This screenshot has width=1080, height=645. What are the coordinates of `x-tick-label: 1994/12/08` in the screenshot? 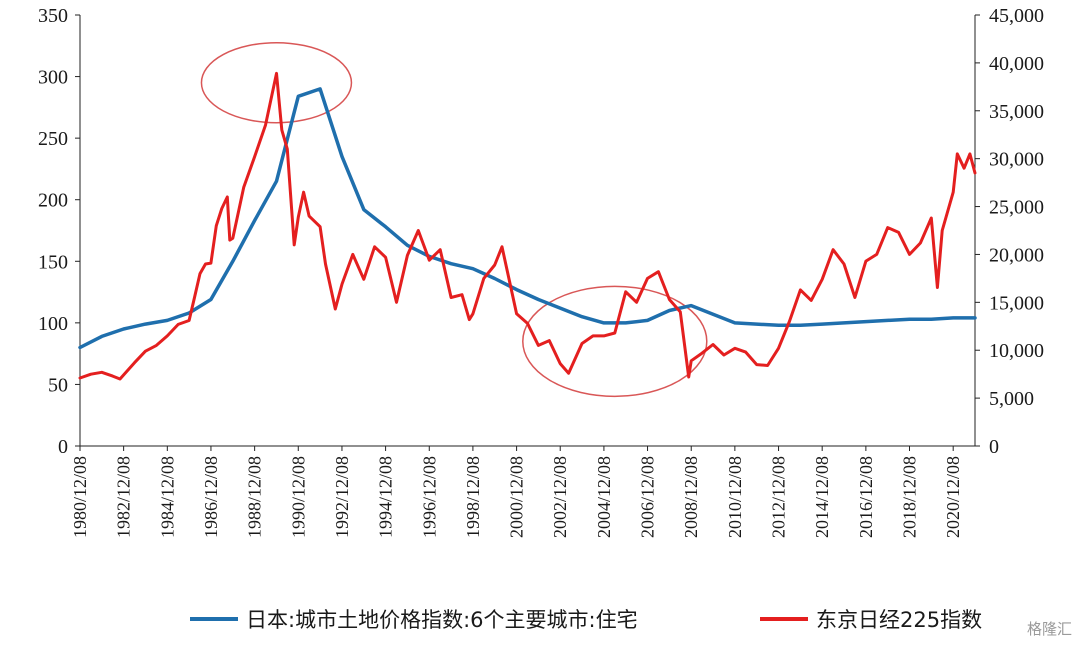 It's located at (386, 497).